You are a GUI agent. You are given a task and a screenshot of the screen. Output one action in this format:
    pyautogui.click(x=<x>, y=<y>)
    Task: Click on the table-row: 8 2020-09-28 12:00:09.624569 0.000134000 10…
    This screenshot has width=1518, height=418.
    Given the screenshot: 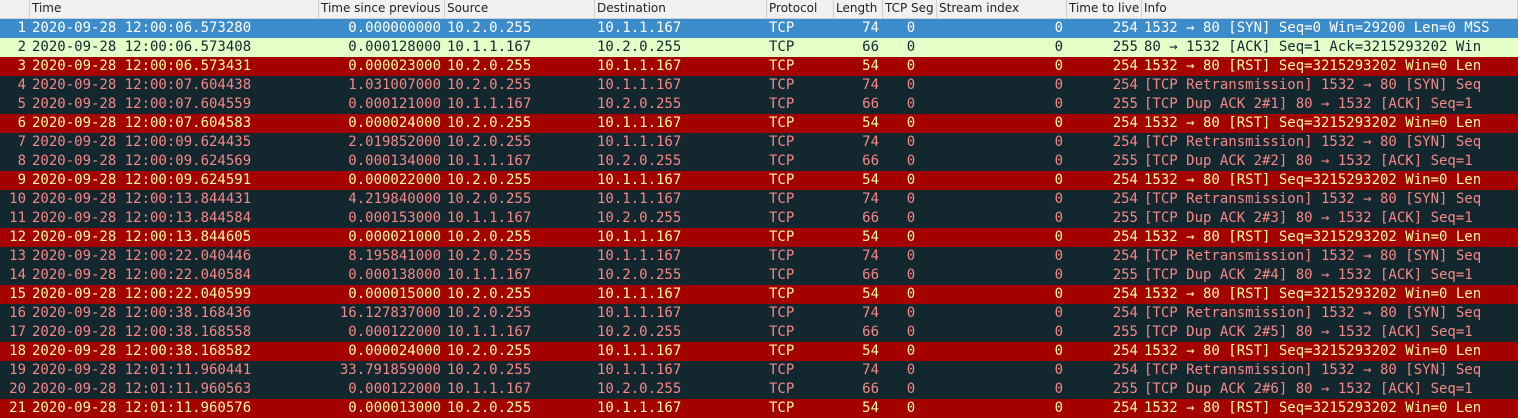 What is the action you would take?
    pyautogui.click(x=759, y=161)
    